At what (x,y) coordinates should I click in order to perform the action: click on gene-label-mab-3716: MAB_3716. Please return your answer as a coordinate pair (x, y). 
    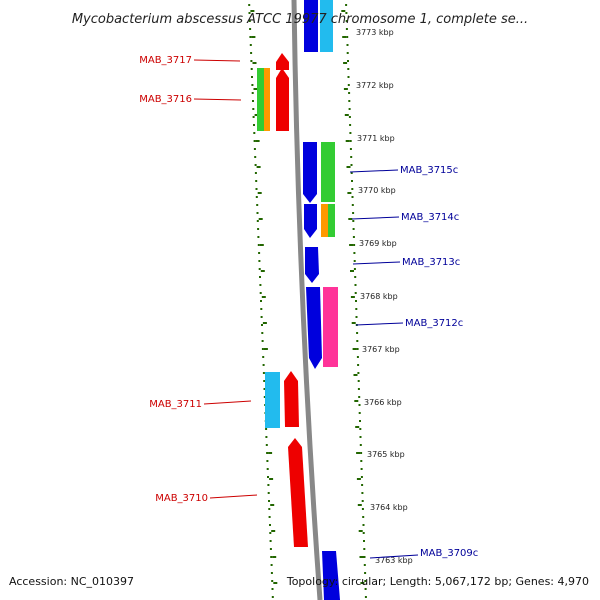
    Looking at the image, I should click on (165, 99).